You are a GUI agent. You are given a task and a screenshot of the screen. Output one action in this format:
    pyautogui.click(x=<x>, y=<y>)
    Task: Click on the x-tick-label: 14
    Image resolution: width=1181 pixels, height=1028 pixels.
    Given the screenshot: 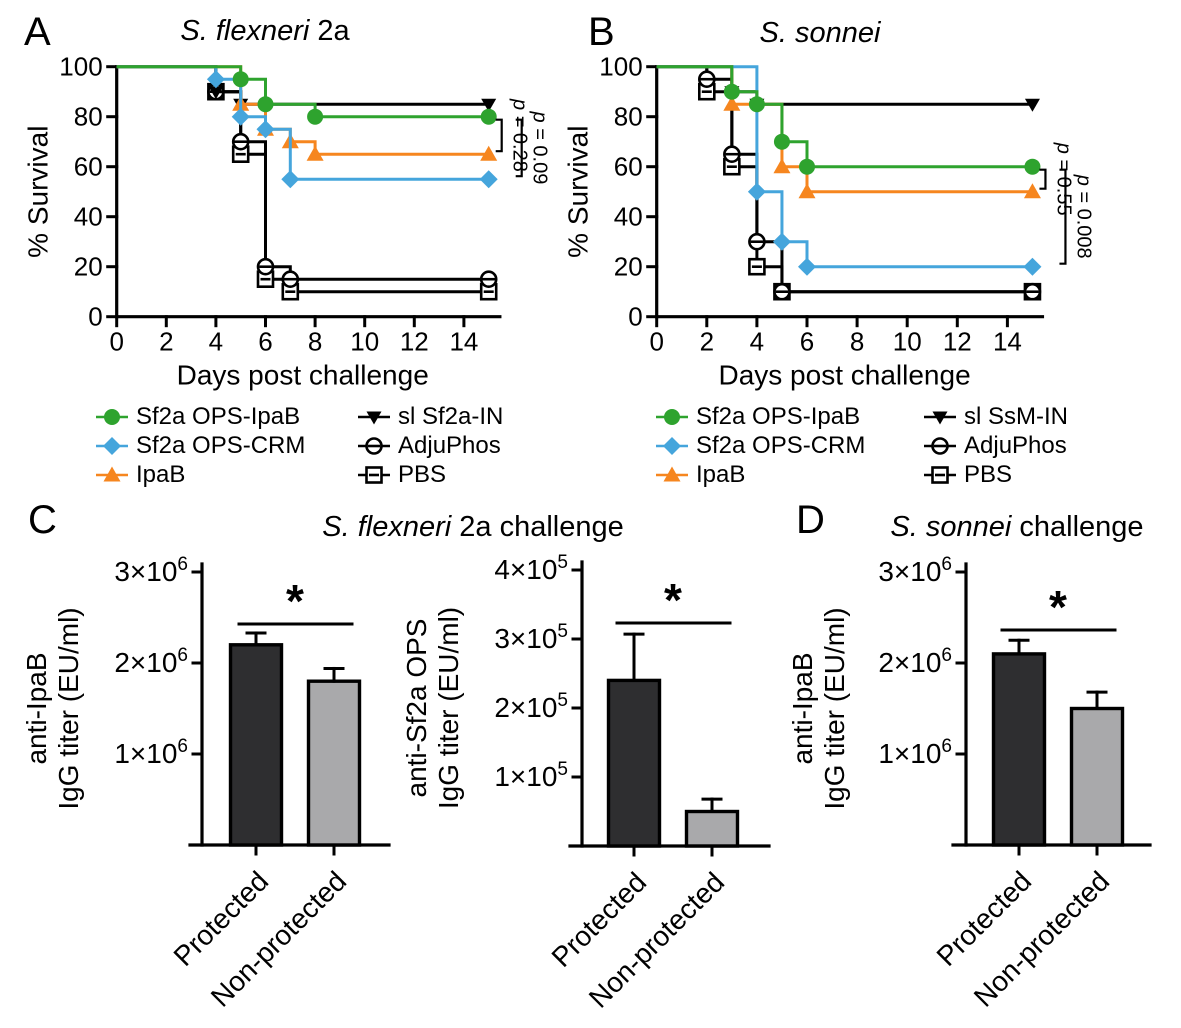 What is the action you would take?
    pyautogui.click(x=463, y=342)
    